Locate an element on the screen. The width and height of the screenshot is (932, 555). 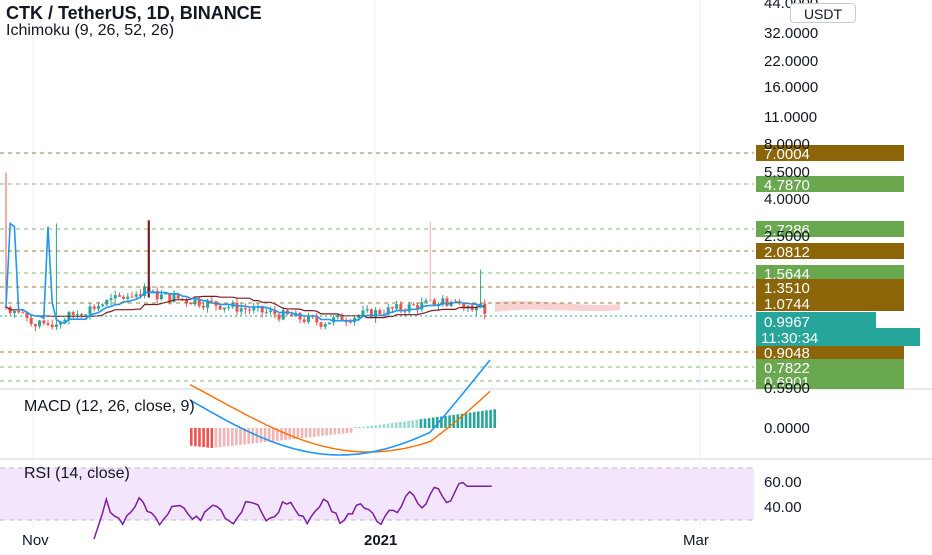
countdown-bg is located at coordinates (838, 337).